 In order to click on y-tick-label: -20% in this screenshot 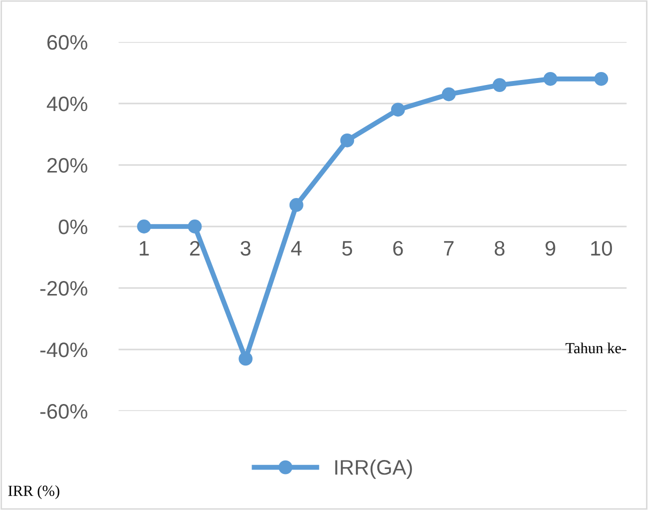, I will do `click(64, 288)`.